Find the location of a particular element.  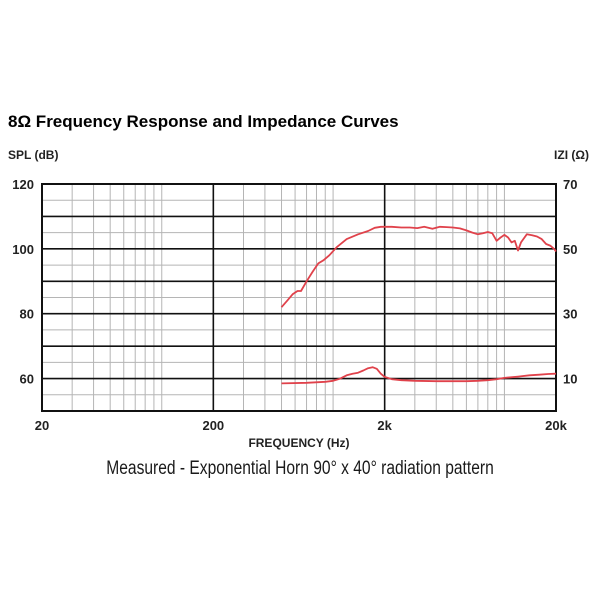

spl-curve is located at coordinates (418, 266).